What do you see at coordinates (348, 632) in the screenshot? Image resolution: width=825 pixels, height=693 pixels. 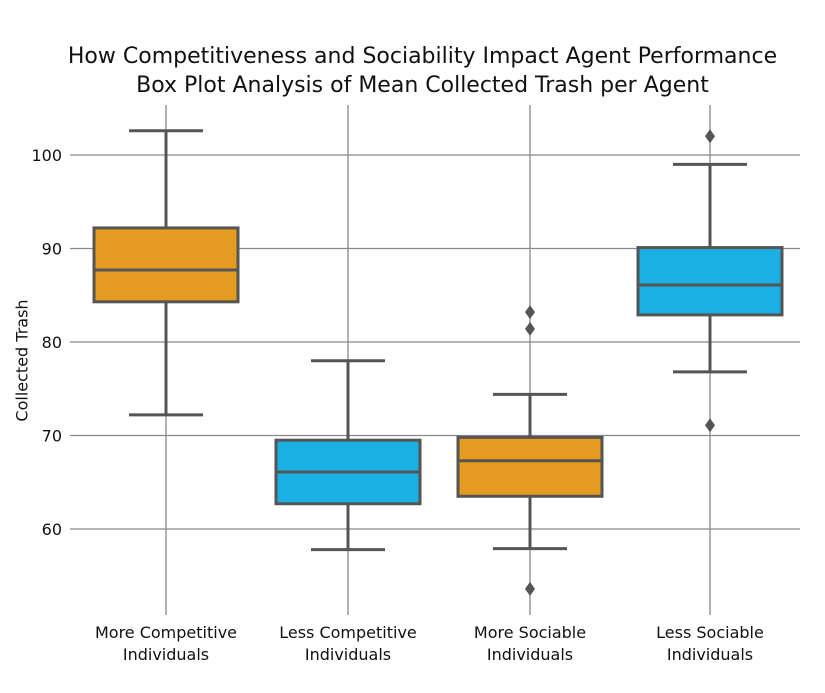 I see `x-tick-label-line1: Less Competitive` at bounding box center [348, 632].